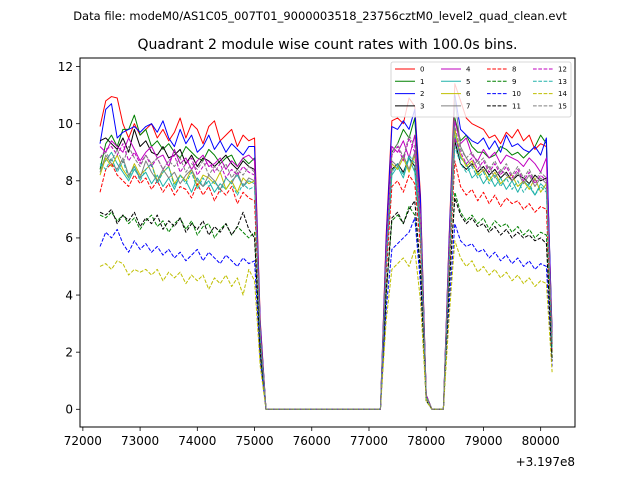 The image size is (640, 480). What do you see at coordinates (83, 441) in the screenshot?
I see `x-tick-label: 72000` at bounding box center [83, 441].